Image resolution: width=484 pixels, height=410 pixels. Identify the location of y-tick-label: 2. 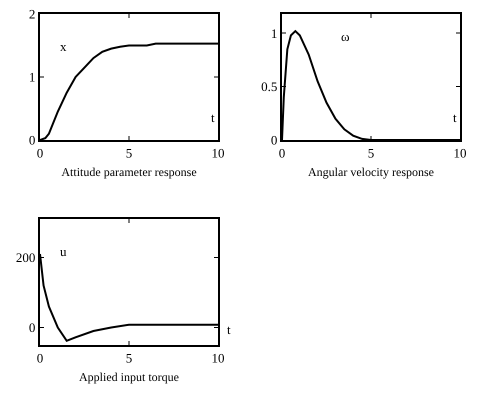
(32, 14).